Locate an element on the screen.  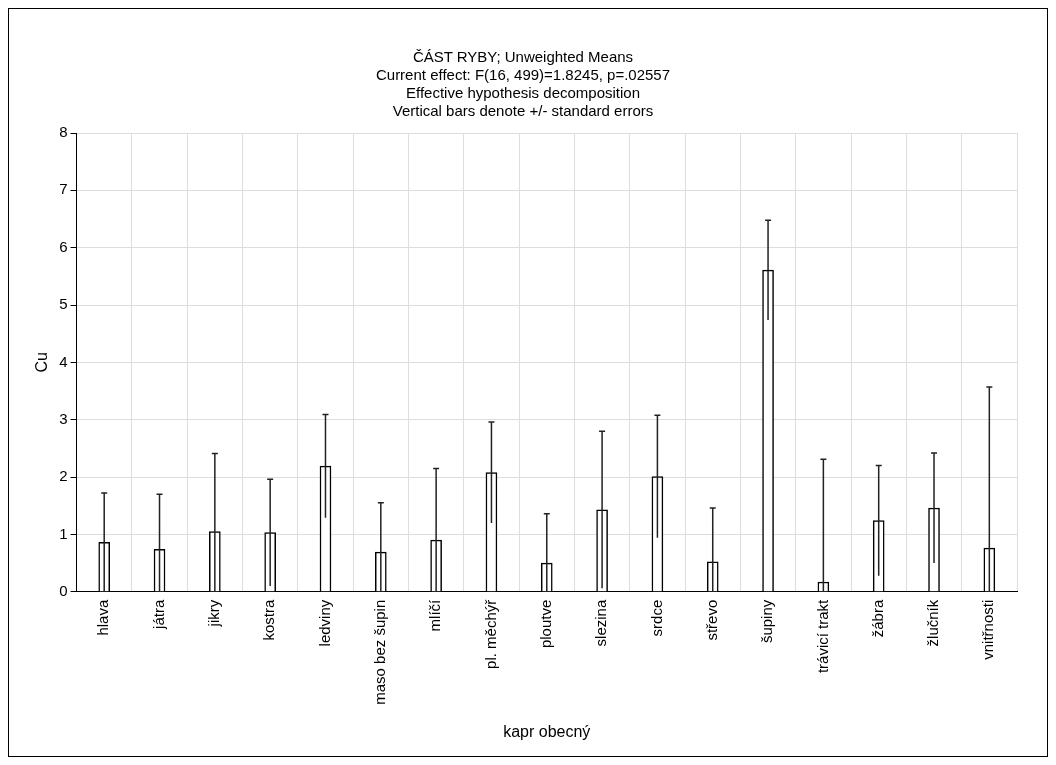
y-tick-label: 0 is located at coordinates (63, 590).